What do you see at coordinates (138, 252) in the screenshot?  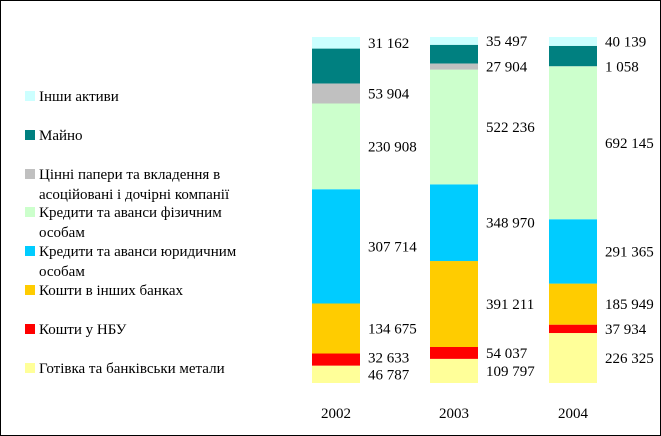 I see `legend-label-5-line-1: Кредити та аванси юридичним` at bounding box center [138, 252].